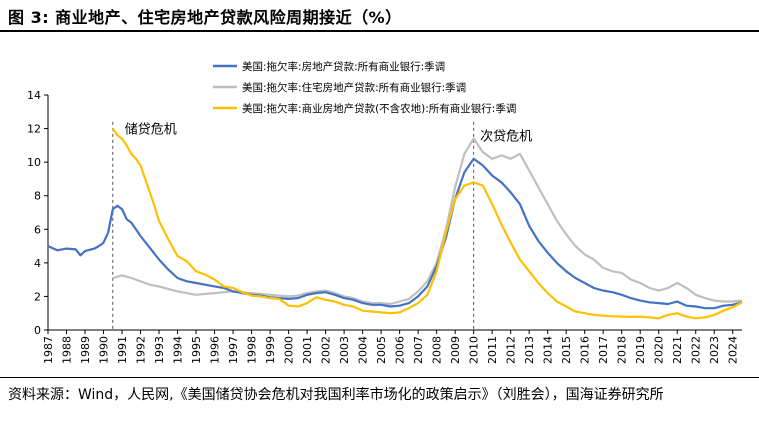 The image size is (759, 445). Describe the element at coordinates (205, 17) in the screenshot. I see `figure-title: 图 3: 商业地产、住宅房地产贷款风险周期接近（%）` at that location.